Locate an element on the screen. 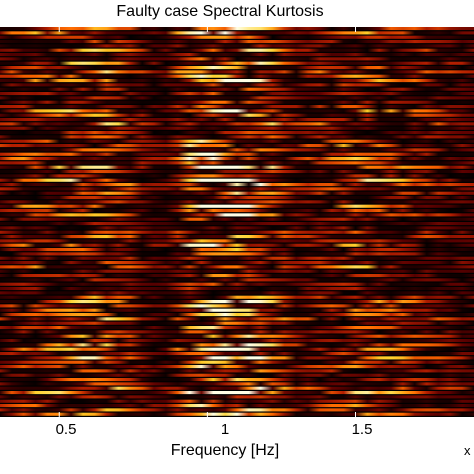 This screenshot has height=474, width=474. x-tick-label-1-5: 1.5 is located at coordinates (362, 429).